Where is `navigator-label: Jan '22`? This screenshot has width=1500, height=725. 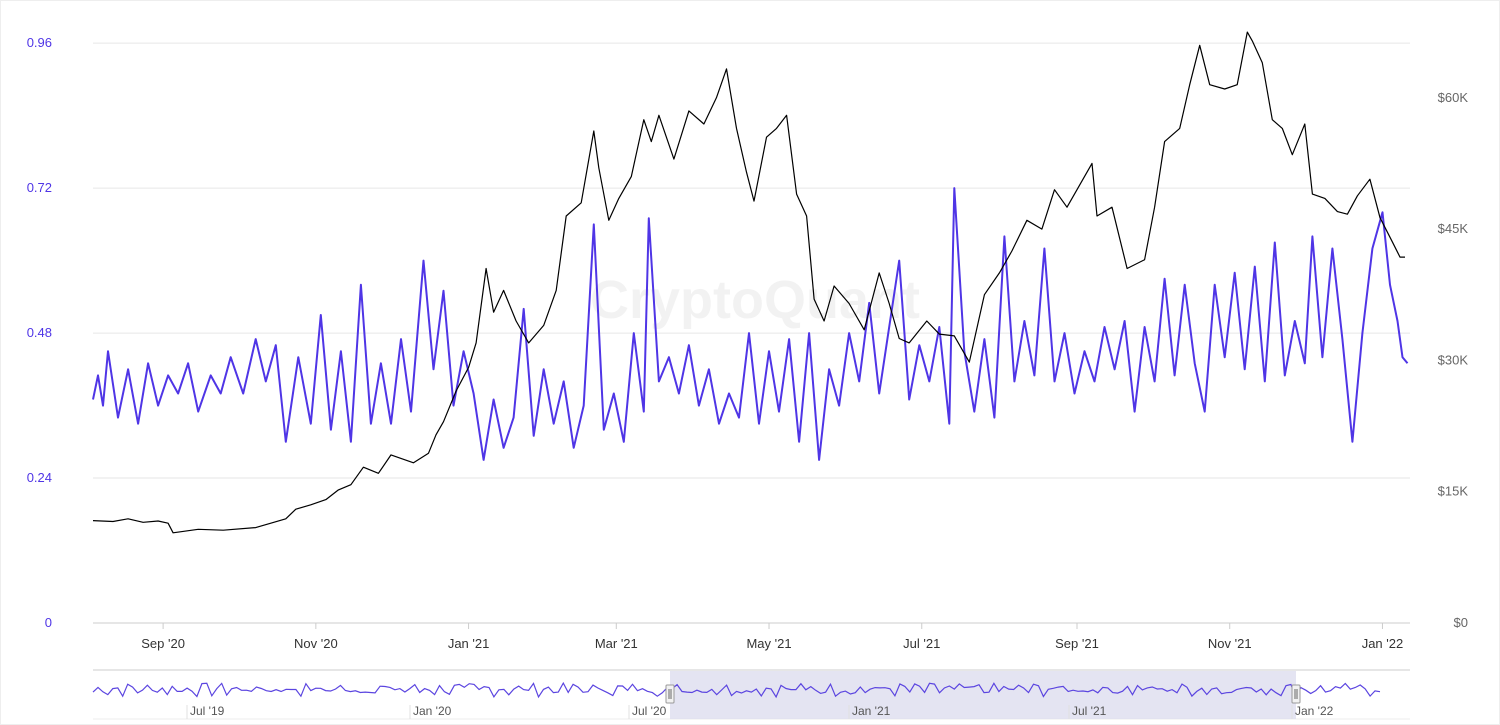 navigator-label: Jan '22 is located at coordinates (1314, 711).